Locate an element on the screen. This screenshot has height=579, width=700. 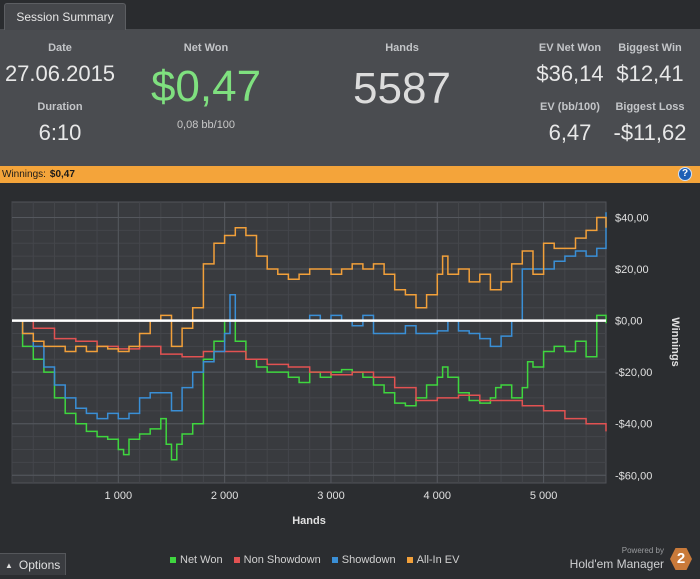
x-tick-label: 3 000 is located at coordinates (331, 496).